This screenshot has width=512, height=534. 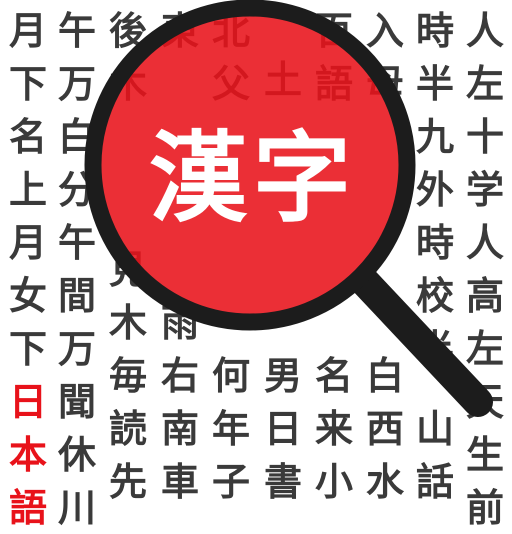 What do you see at coordinates (179, 322) in the screenshot?
I see `kanji-character: 雨` at bounding box center [179, 322].